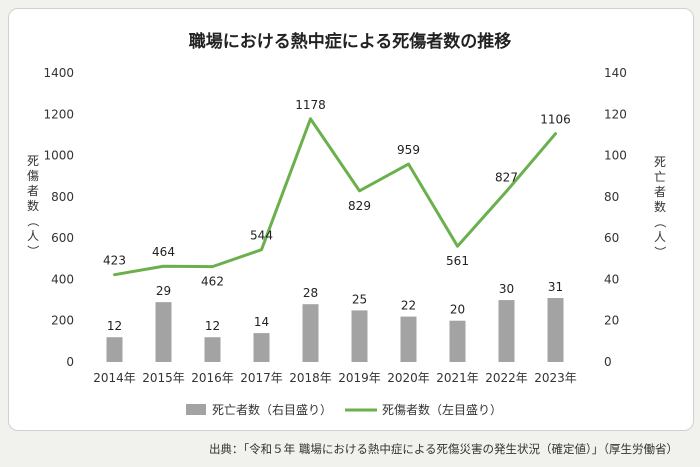 The image size is (700, 467). What do you see at coordinates (58, 114) in the screenshot?
I see `left-tick-label: 1200` at bounding box center [58, 114].